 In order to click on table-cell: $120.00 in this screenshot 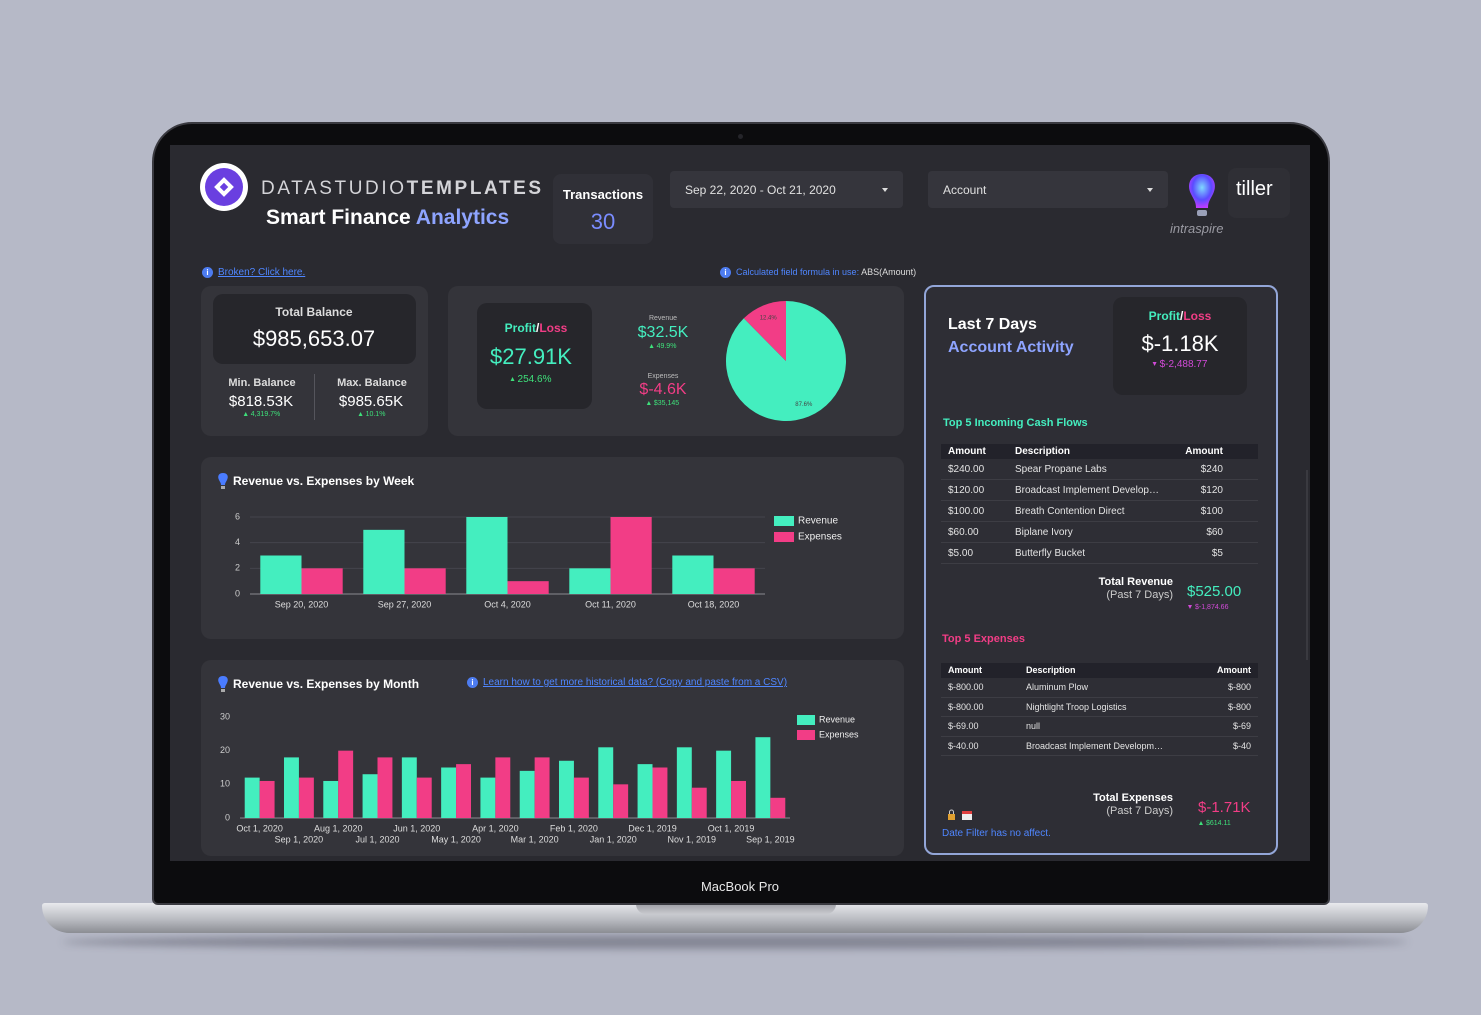, I will do `click(966, 490)`.